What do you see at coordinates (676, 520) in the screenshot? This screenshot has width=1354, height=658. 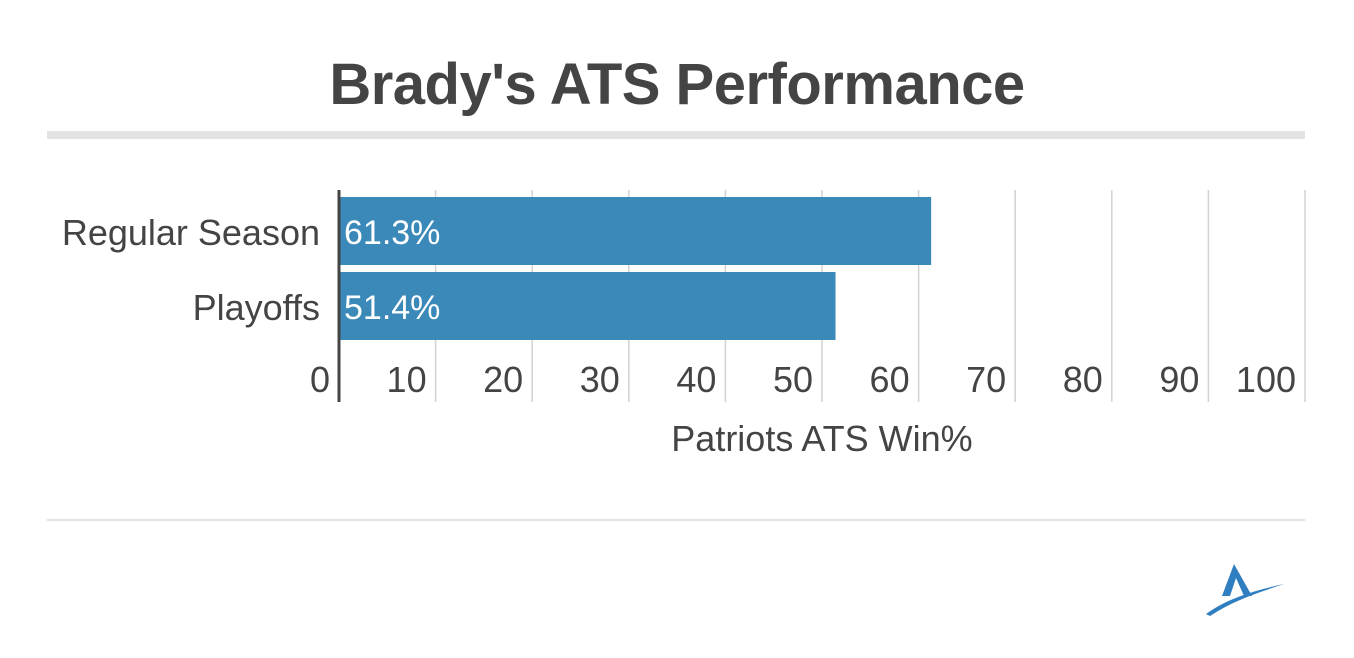 I see `footer-divider` at bounding box center [676, 520].